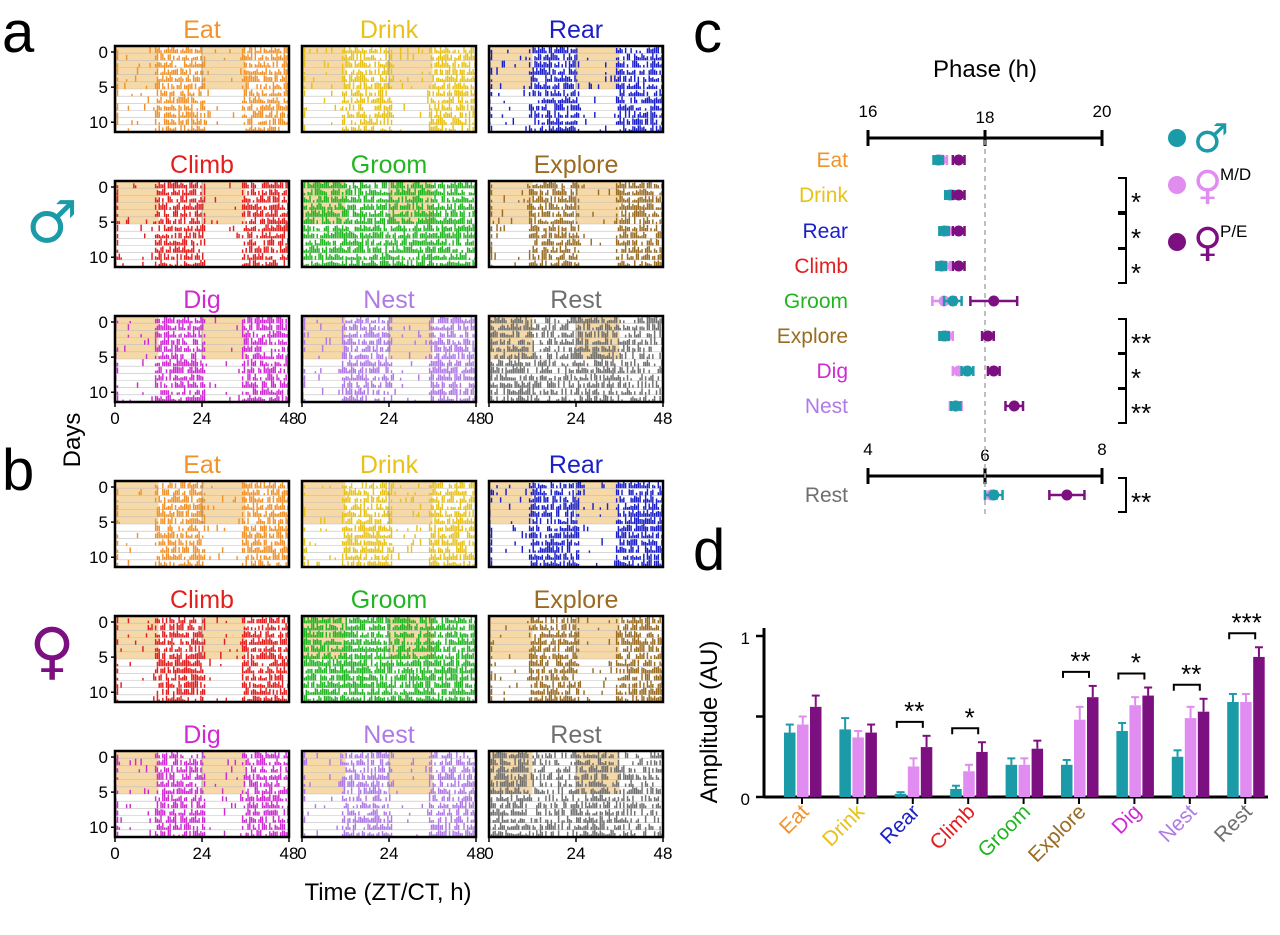  Describe the element at coordinates (388, 735) in the screenshot. I see `actogram-title: Nest` at that location.